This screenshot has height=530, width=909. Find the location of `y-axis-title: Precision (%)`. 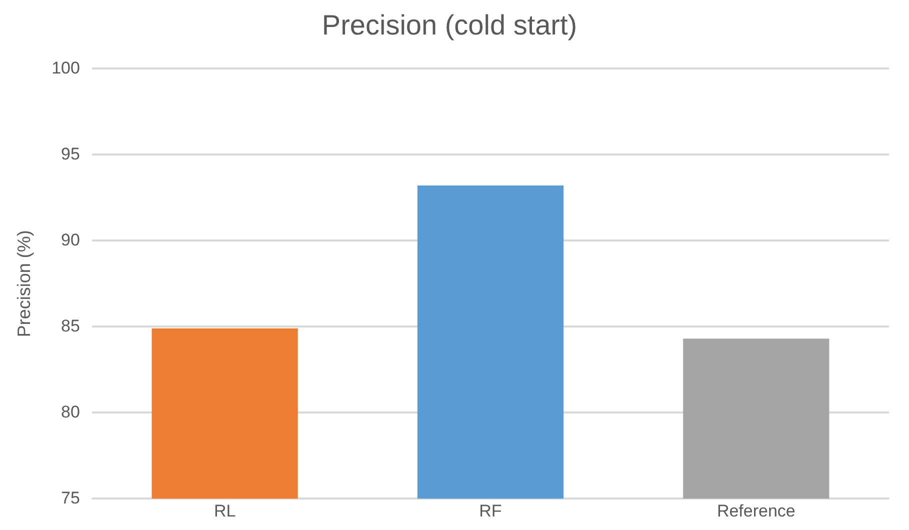

y-axis-title: Precision (%) is located at coordinates (24, 284).